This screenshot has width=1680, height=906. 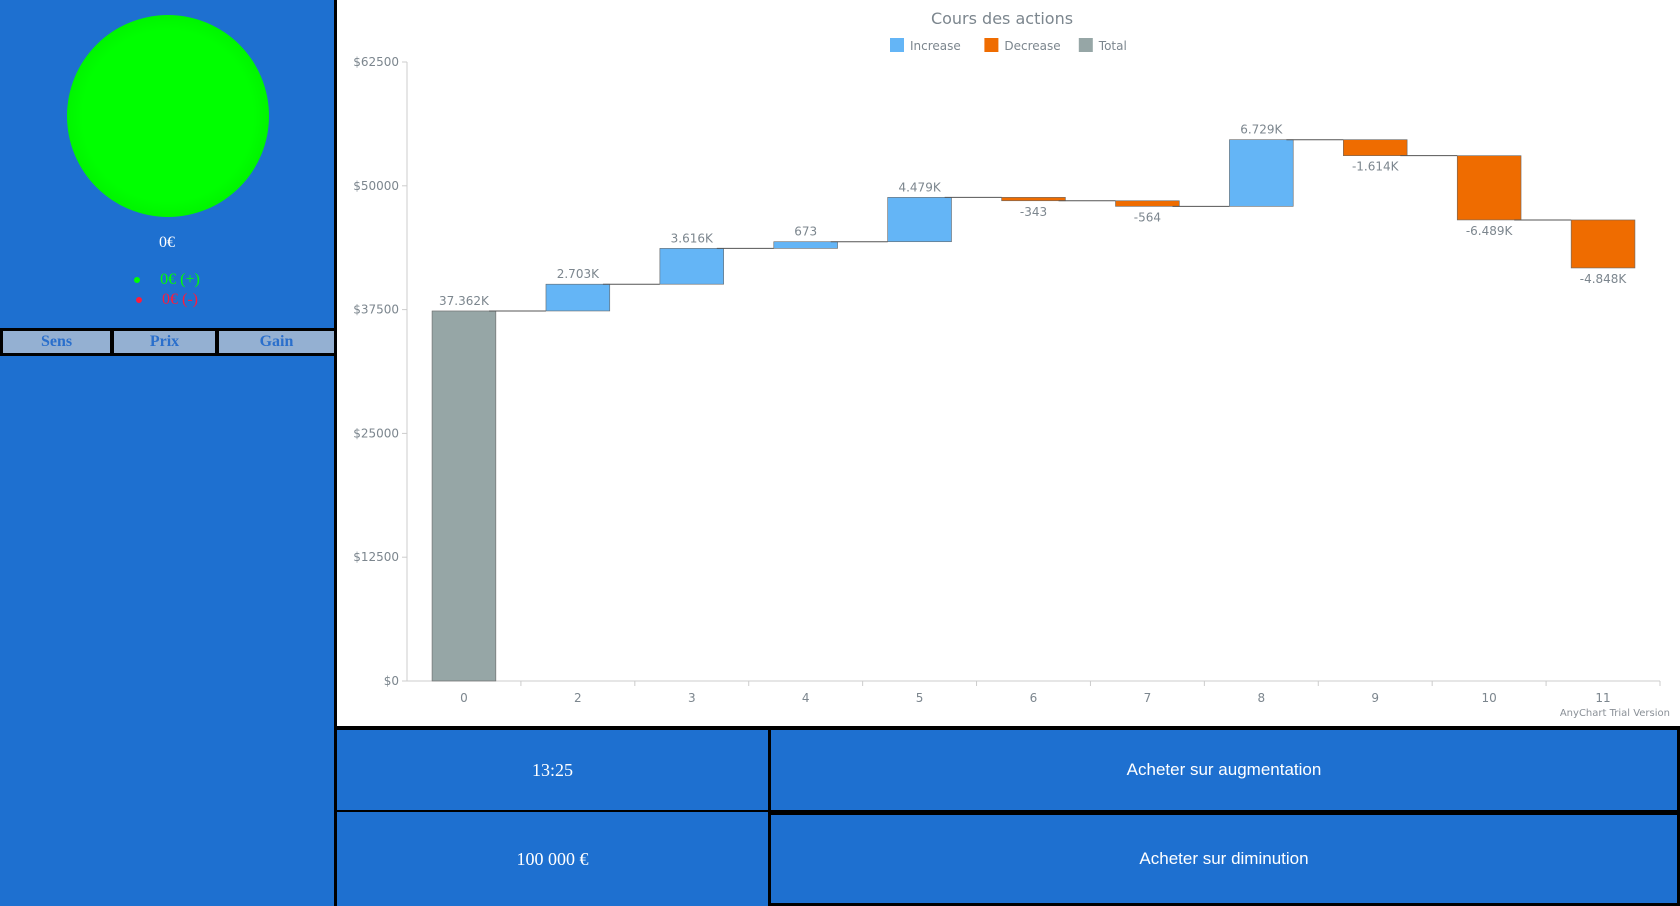 I want to click on time: 13:25, so click(x=552, y=769).